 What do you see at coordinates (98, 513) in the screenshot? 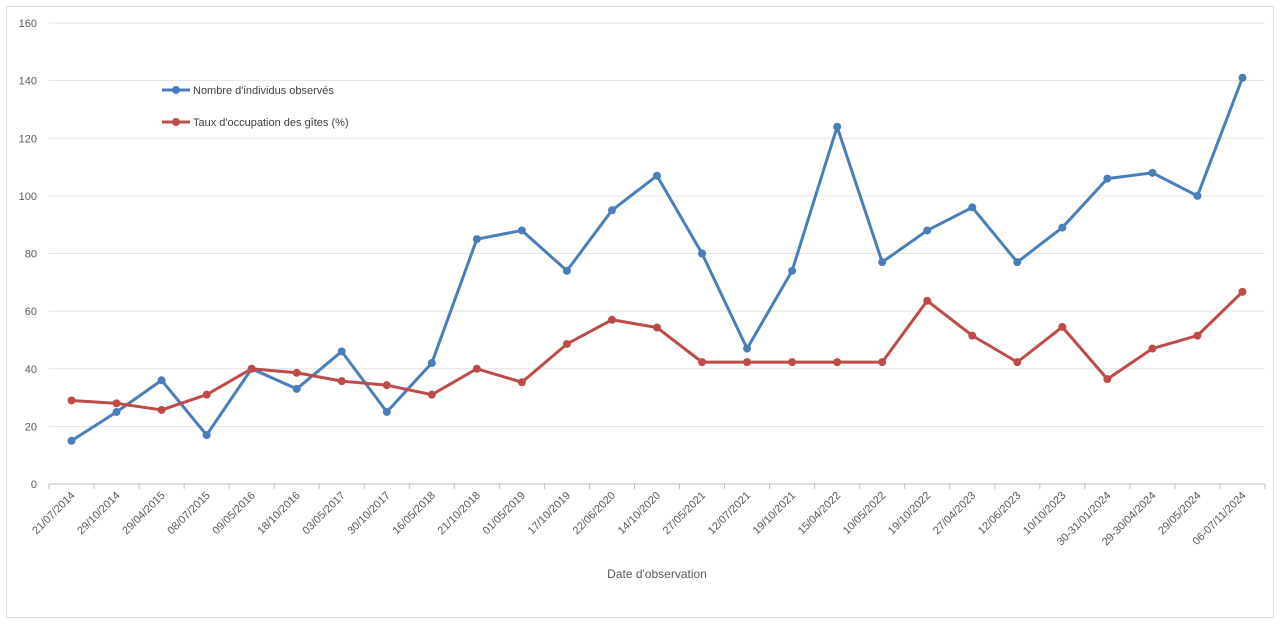
I see `x-tick-label: 29/10/2014` at bounding box center [98, 513].